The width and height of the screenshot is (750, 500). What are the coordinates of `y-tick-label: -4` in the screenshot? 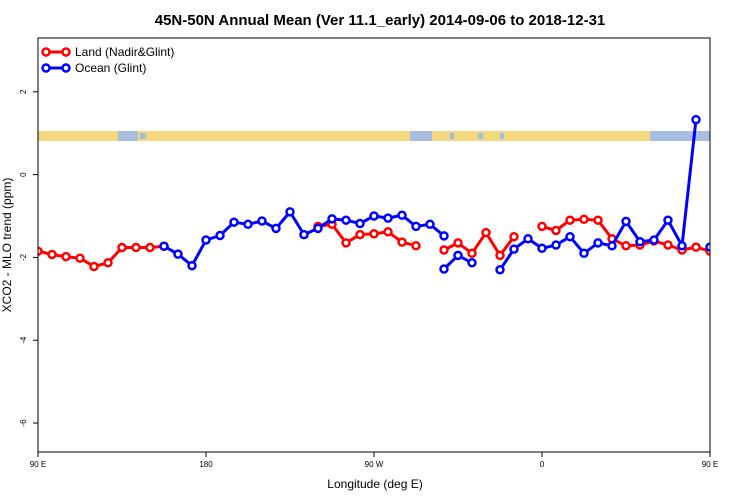 It's located at (23, 340).